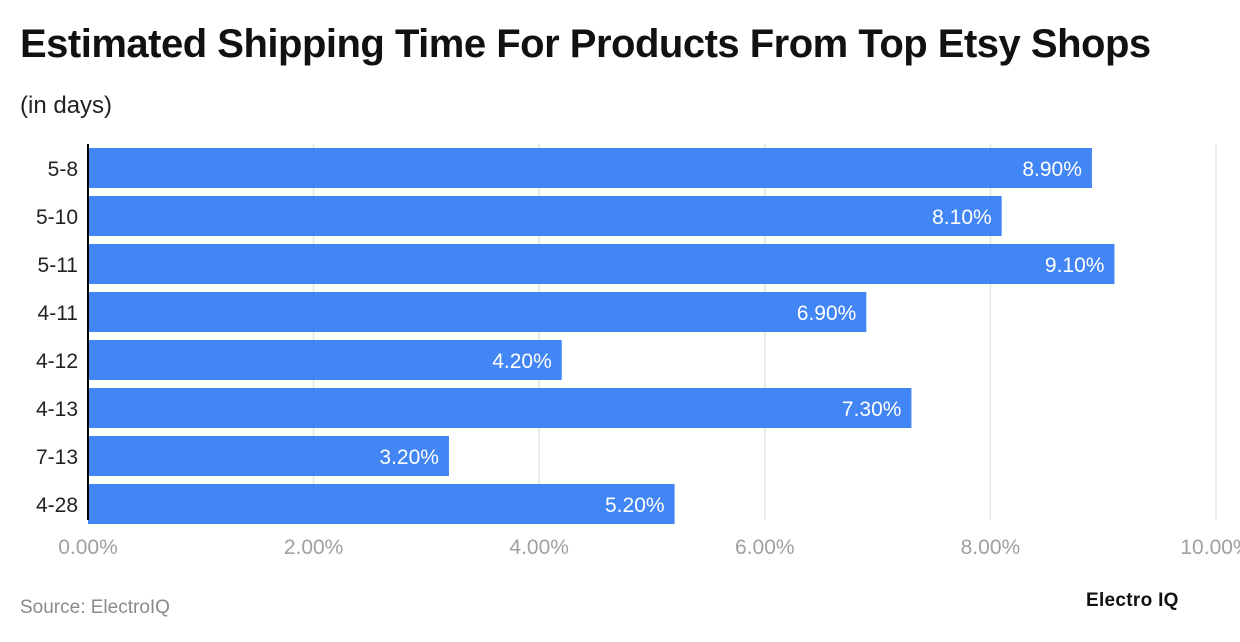 The image size is (1240, 642). What do you see at coordinates (539, 547) in the screenshot?
I see `x-tick-label: 4.00%` at bounding box center [539, 547].